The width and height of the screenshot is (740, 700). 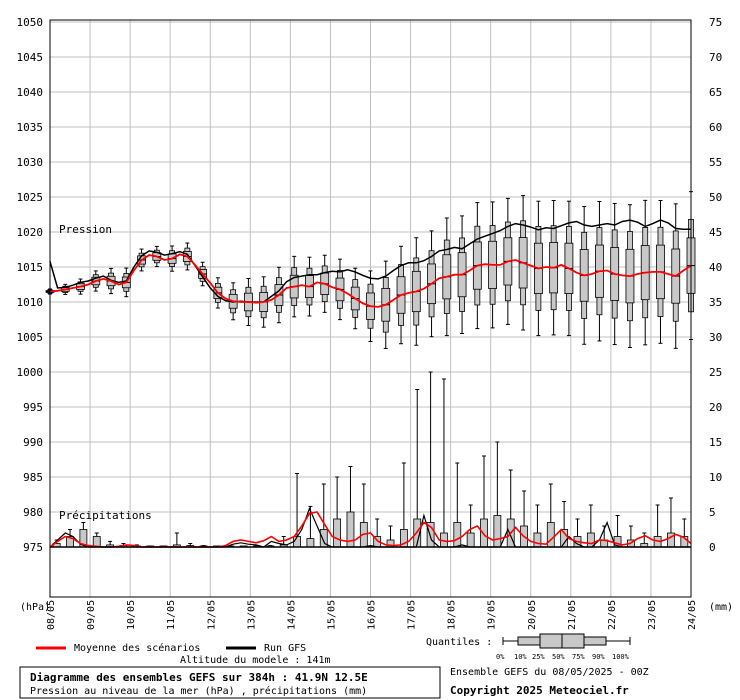 I want to click on x-tick-label: 21/05, so click(x=572, y=615).